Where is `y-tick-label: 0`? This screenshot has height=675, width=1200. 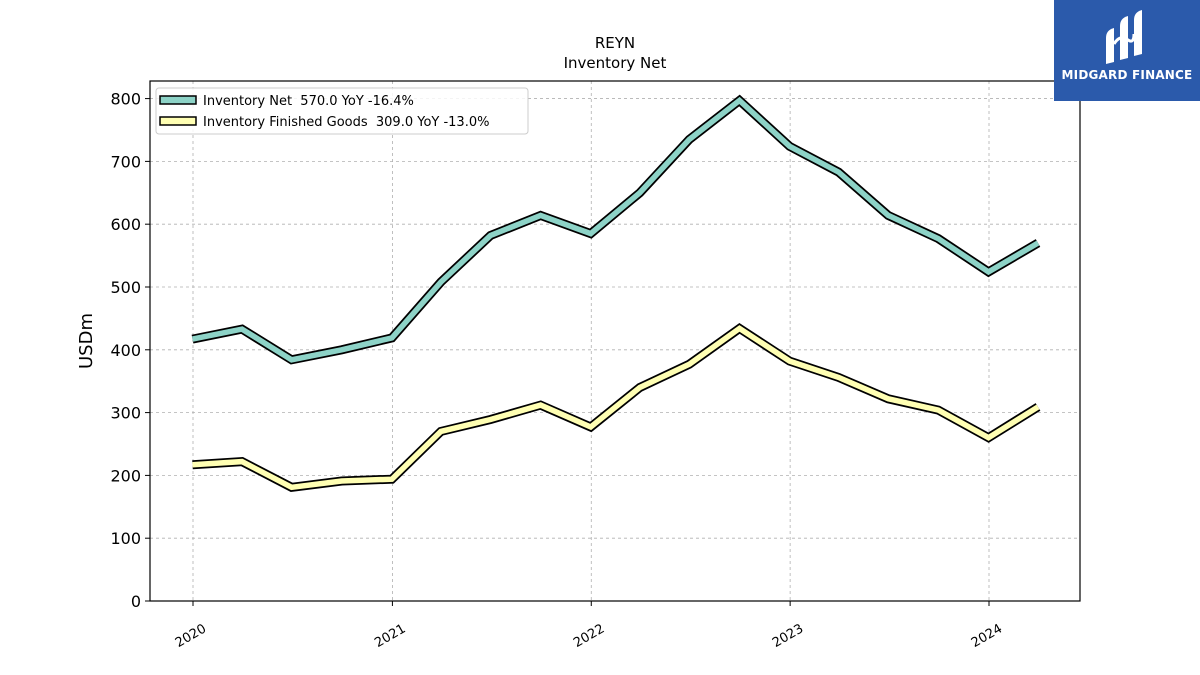
y-tick-label: 0 is located at coordinates (136, 601).